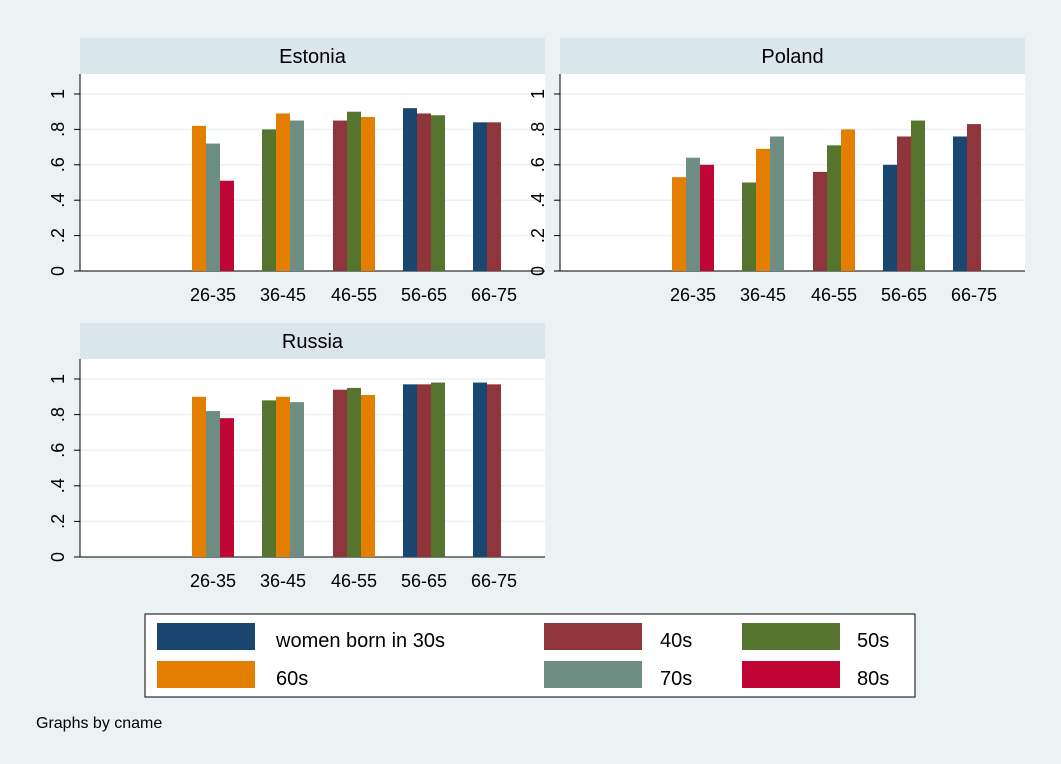 This screenshot has width=1061, height=764. Describe the element at coordinates (873, 679) in the screenshot. I see `legend-label-80s: 80s` at that location.